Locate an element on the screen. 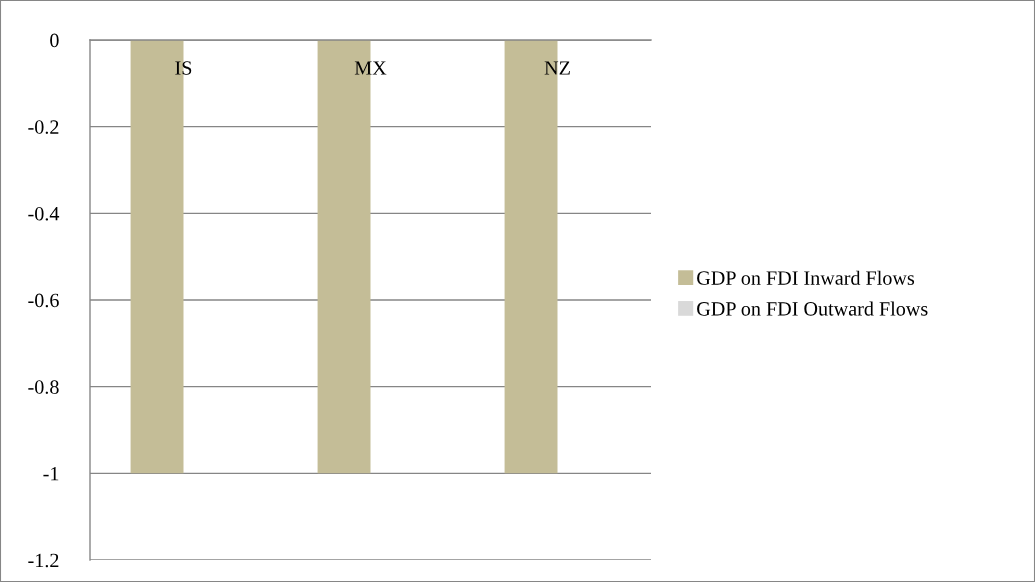 Image resolution: width=1035 pixels, height=582 pixels. y-tick-label: -0.4 is located at coordinates (44, 213).